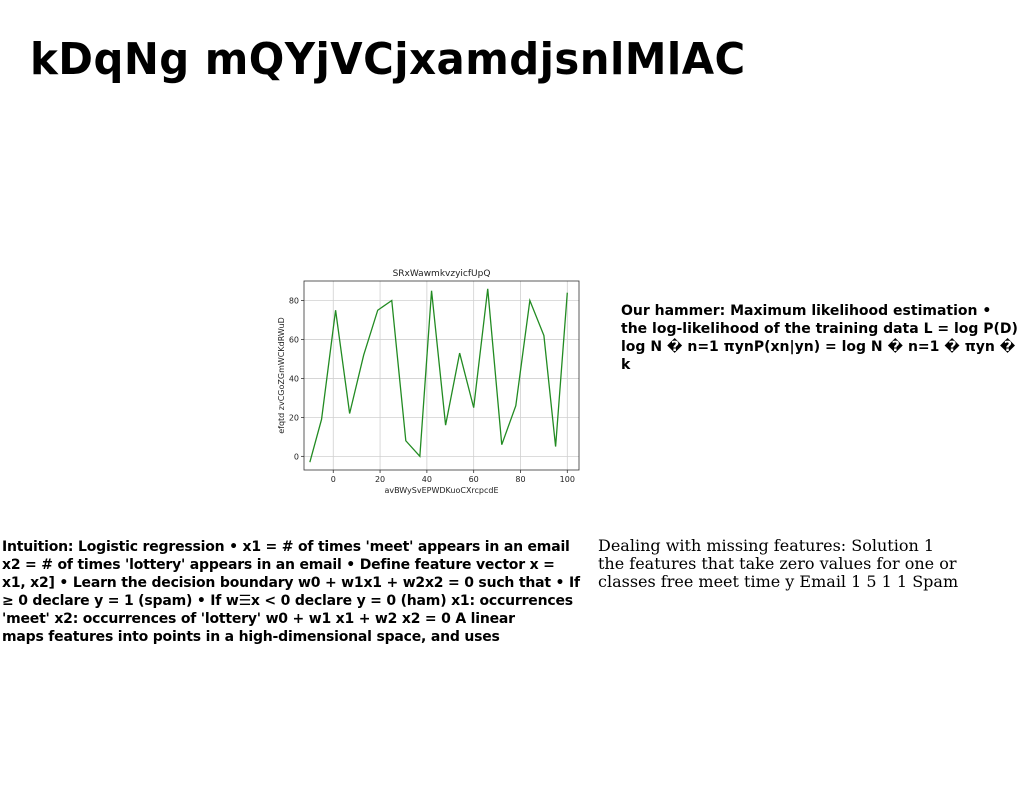 The image size is (1024, 788). I want to click on x-tick-label: 20, so click(380, 479).